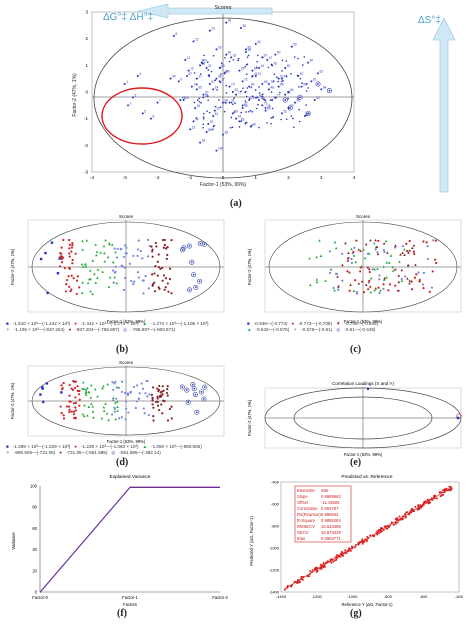 Image resolution: width=474 pixels, height=624 pixels. I want to click on score-point-label: 97, so click(266, 55).